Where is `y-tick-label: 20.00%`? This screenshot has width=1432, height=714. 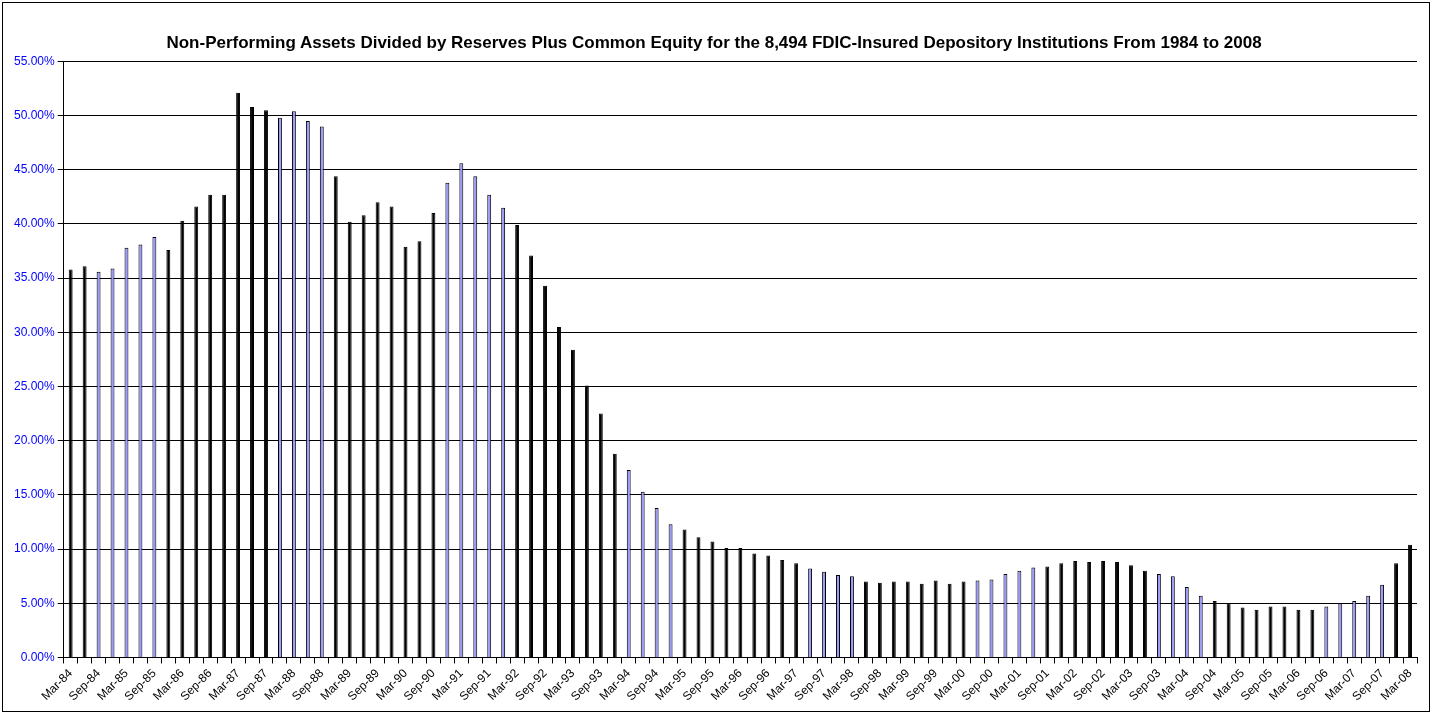
y-tick-label: 20.00% is located at coordinates (35, 440).